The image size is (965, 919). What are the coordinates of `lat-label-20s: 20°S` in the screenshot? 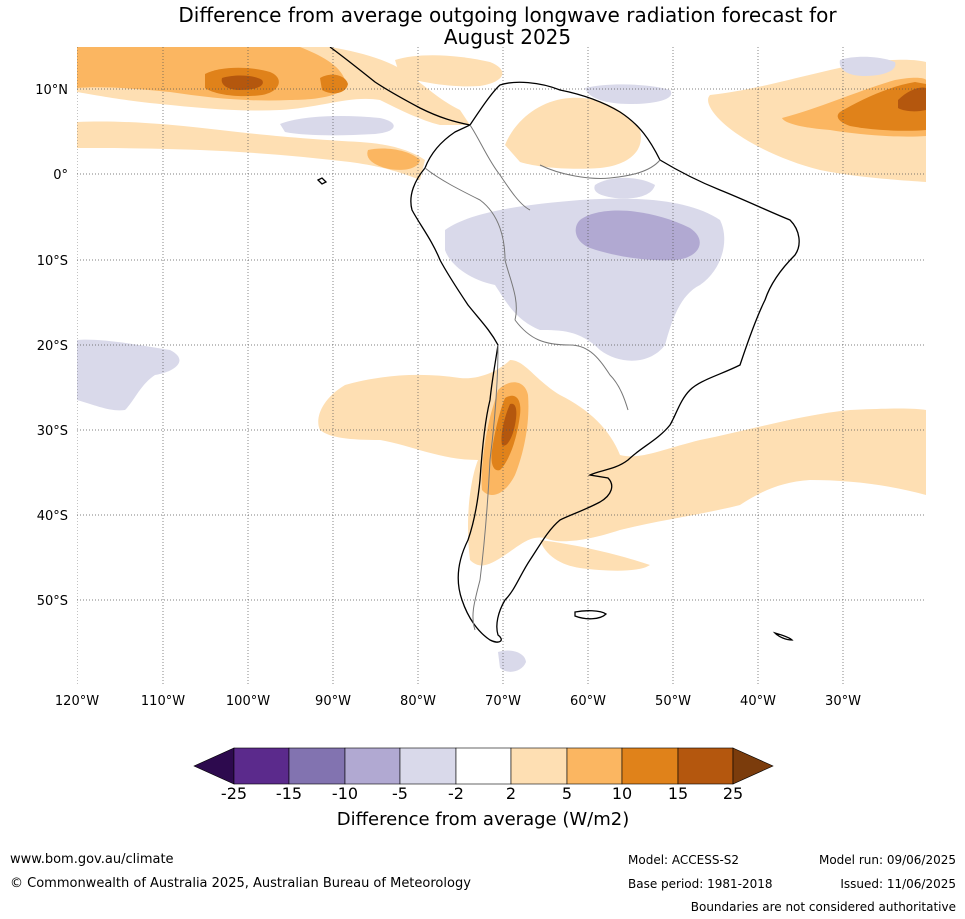 It's located at (52, 346).